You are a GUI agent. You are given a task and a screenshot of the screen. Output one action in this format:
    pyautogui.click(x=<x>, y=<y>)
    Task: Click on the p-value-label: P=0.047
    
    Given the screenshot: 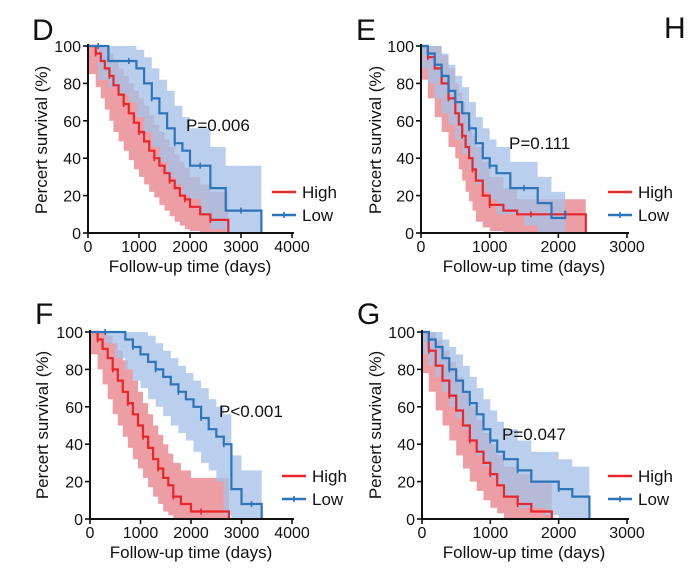 What is the action you would take?
    pyautogui.click(x=534, y=434)
    